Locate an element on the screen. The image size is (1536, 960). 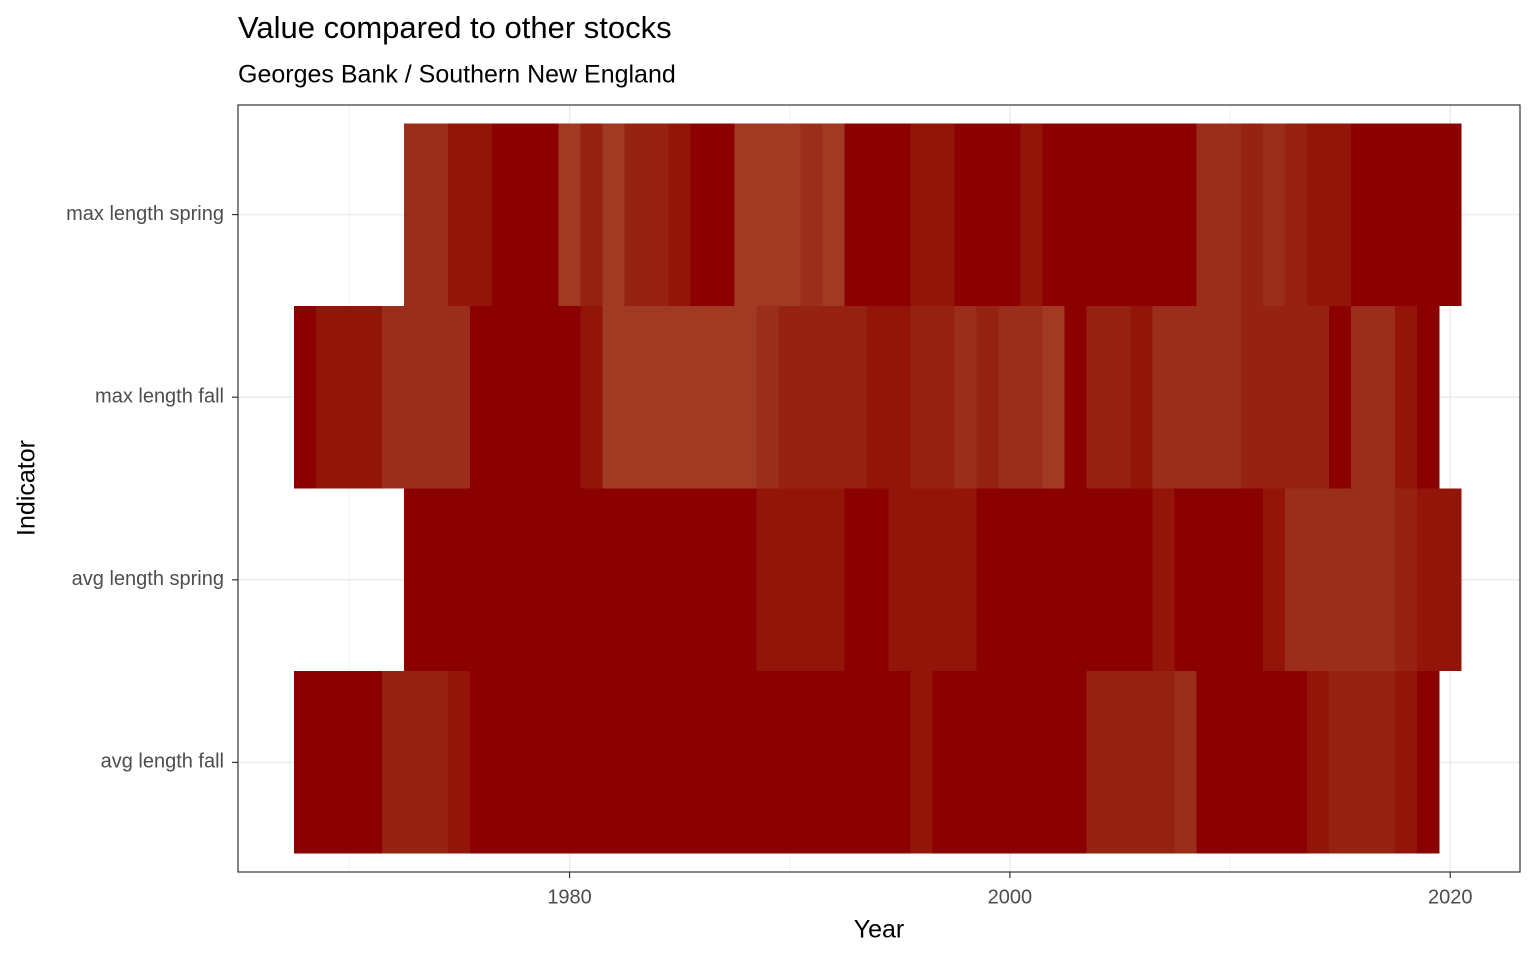
y-tick-label: avg length fall is located at coordinates (162, 762).